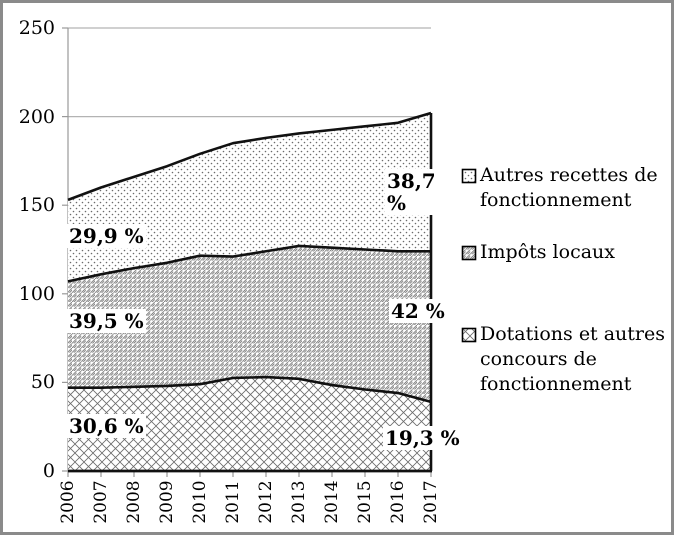 This screenshot has width=674, height=538. Describe the element at coordinates (167, 502) in the screenshot. I see `x-axis-tick-label: 2009` at that location.